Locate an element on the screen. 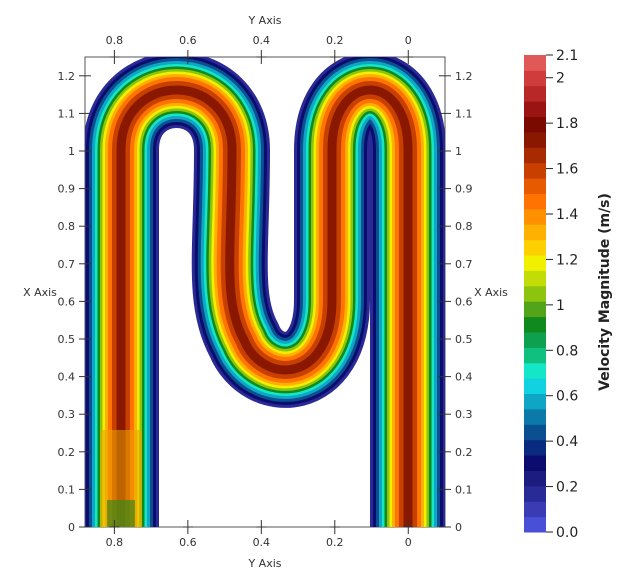 The image size is (625, 579). colorbar-label: 1.4 is located at coordinates (567, 215).